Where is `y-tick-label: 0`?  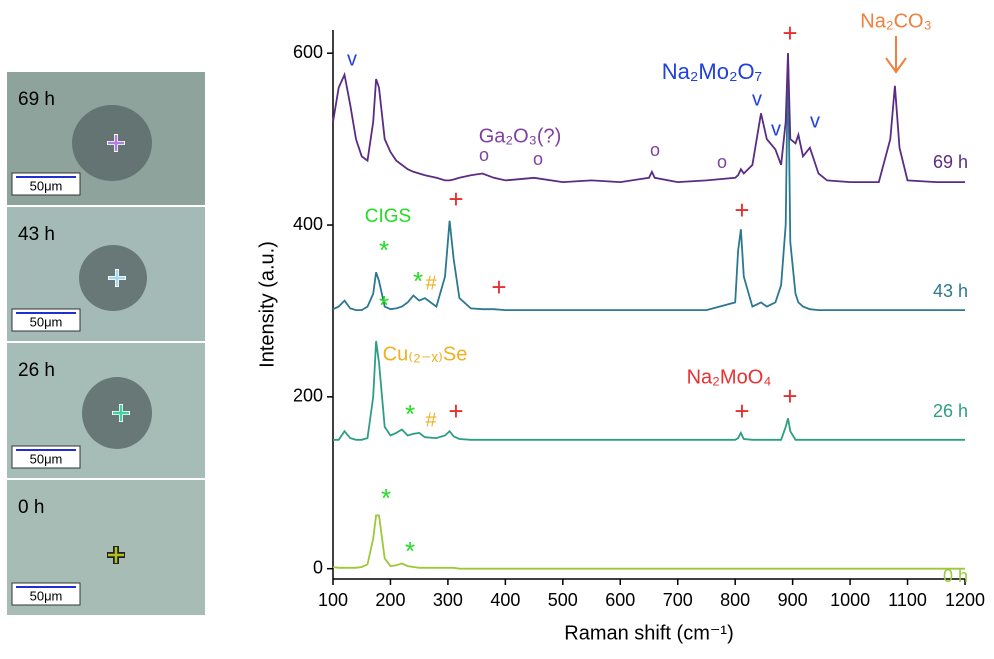
y-tick-label: 0 is located at coordinates (318, 567).